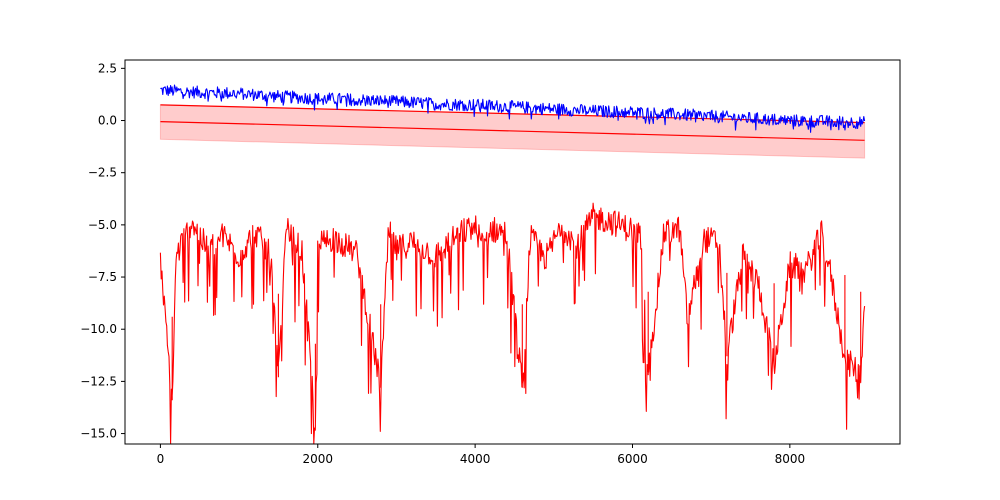  Describe the element at coordinates (107, 121) in the screenshot. I see `y-tick-label: 0.0` at that location.